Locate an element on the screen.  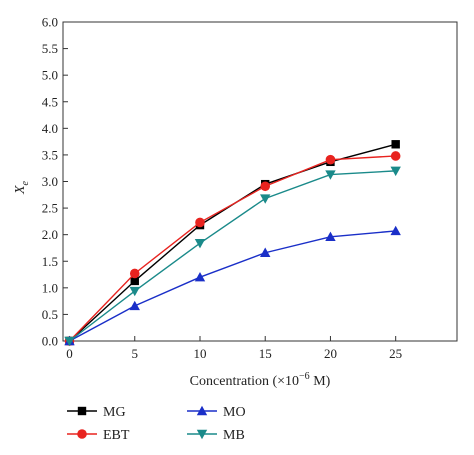
legend-item-mb: MB is located at coordinates (216, 435).